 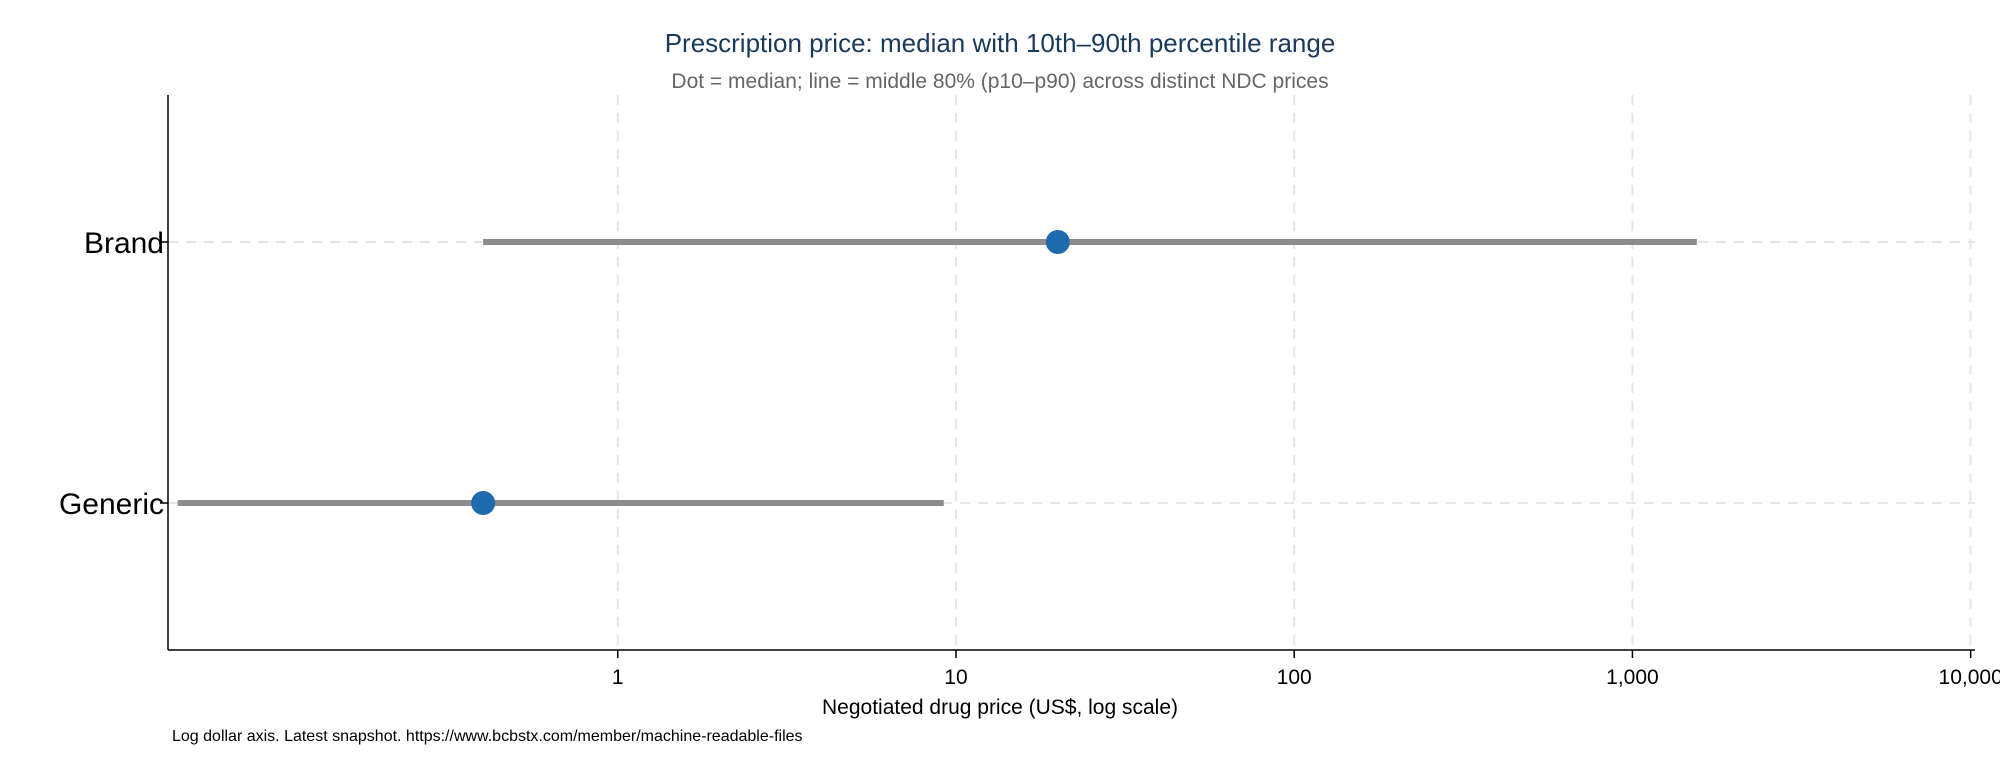 I want to click on x-tick-label: 10,000, so click(x=1969, y=677).